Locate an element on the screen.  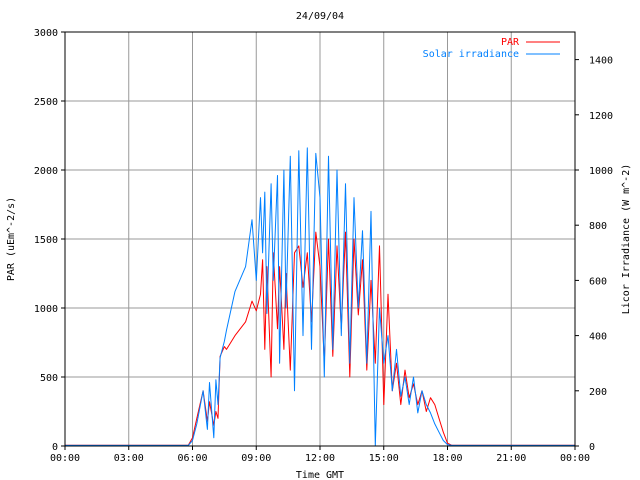
y-left-tick-label: 2500 is located at coordinates (46, 102).